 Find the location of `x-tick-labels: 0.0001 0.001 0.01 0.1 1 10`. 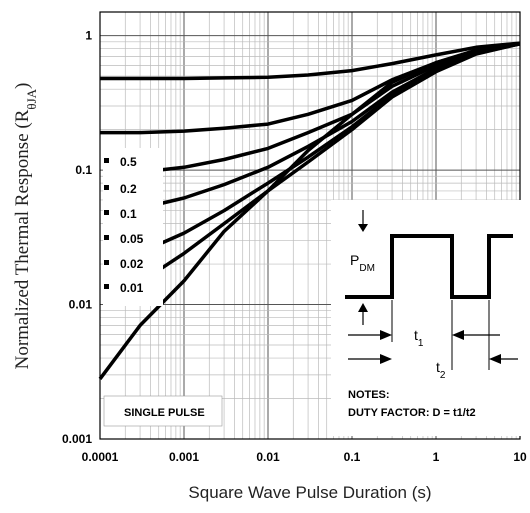

x-tick-labels: 0.0001 0.001 0.01 0.1 1 10 is located at coordinates (304, 457).